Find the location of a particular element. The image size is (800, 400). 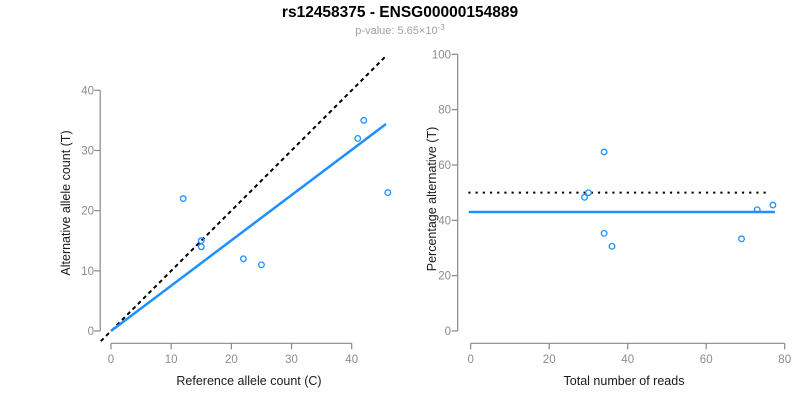

y-tick-label: 30 is located at coordinates (87, 151).